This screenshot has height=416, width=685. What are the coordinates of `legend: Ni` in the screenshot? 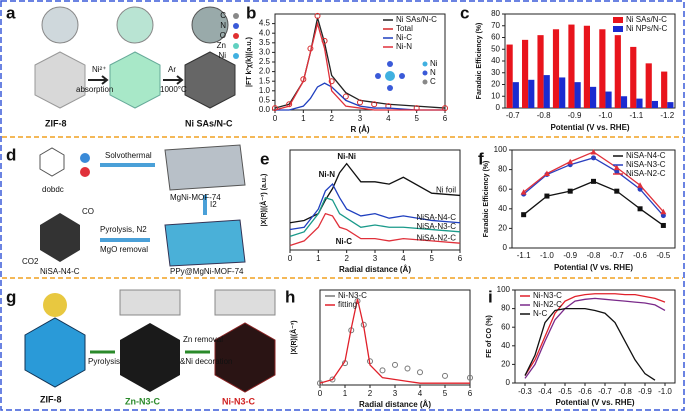 It's located at (222, 55).